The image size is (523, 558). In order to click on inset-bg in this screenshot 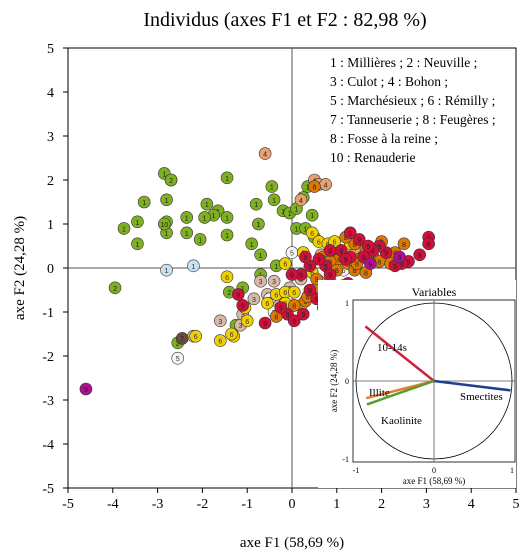, I will do `click(417, 384)`.